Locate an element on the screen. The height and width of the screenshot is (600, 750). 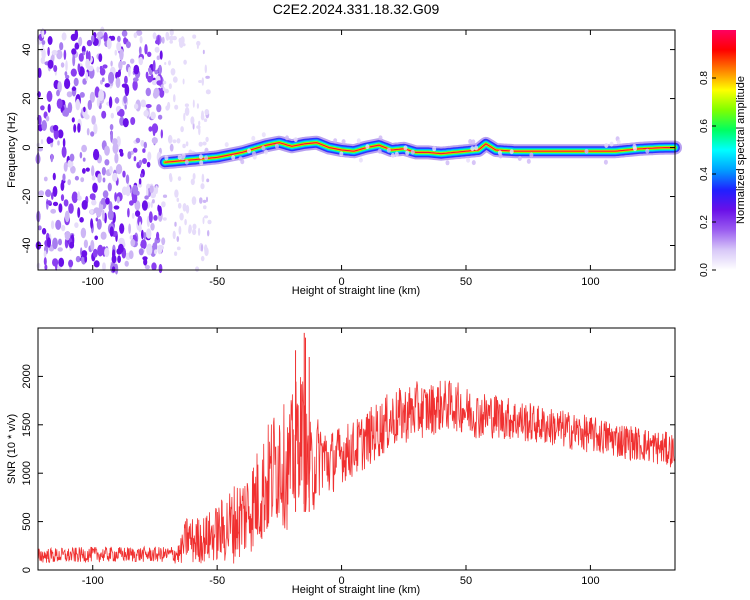
x-tick-label: 0 is located at coordinates (342, 282).